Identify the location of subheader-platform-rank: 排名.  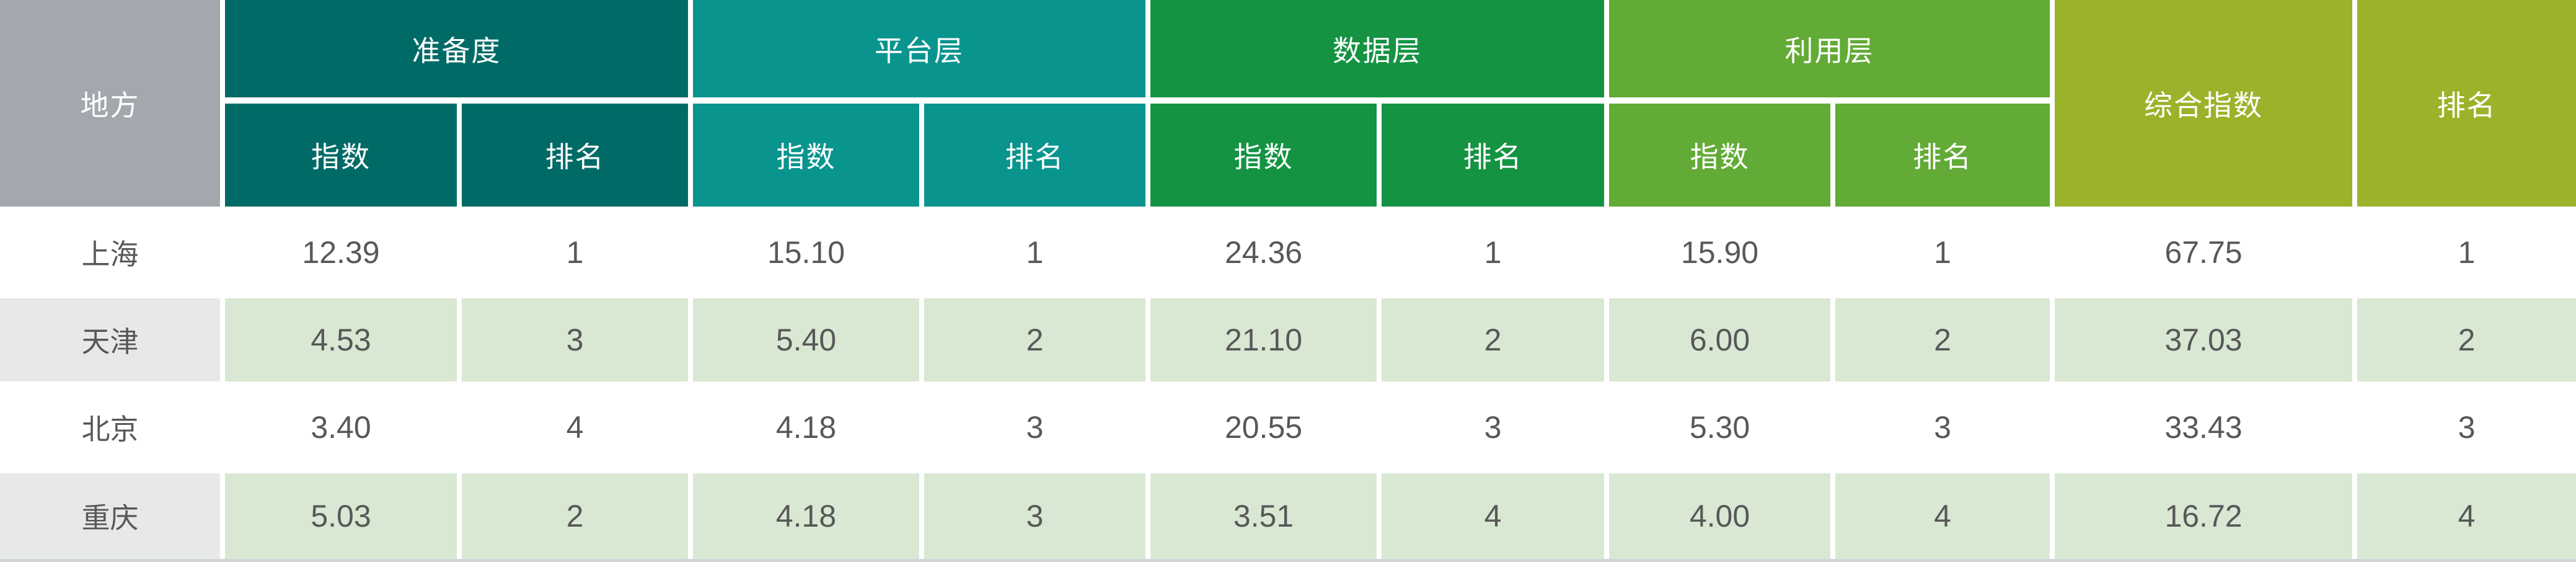
(1037, 157).